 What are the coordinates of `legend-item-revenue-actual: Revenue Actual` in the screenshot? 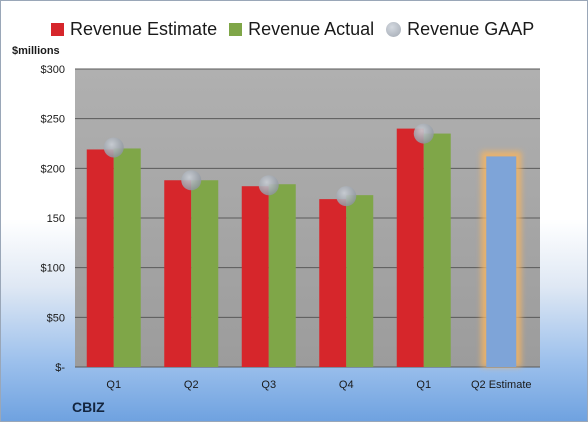 It's located at (301, 29).